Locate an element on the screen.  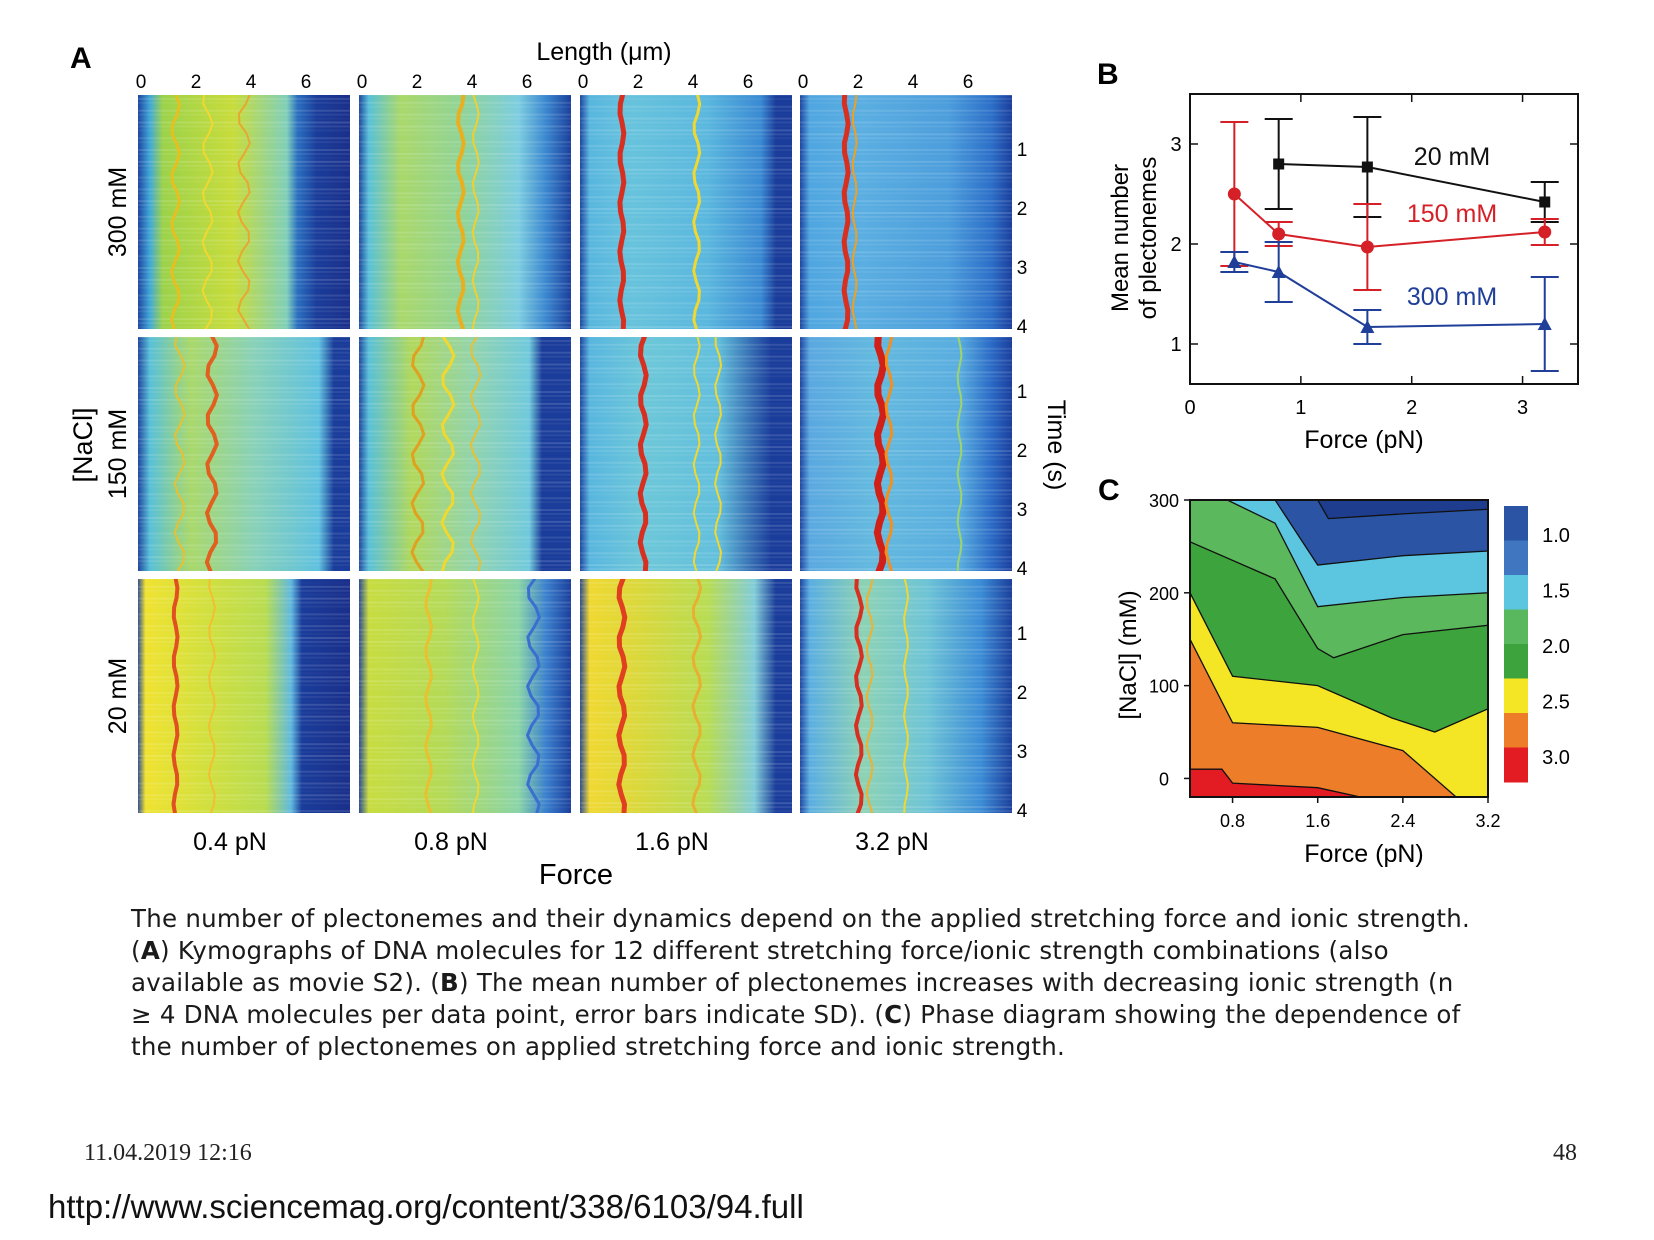
time-tick-3-2: 2 is located at coordinates (1022, 693).